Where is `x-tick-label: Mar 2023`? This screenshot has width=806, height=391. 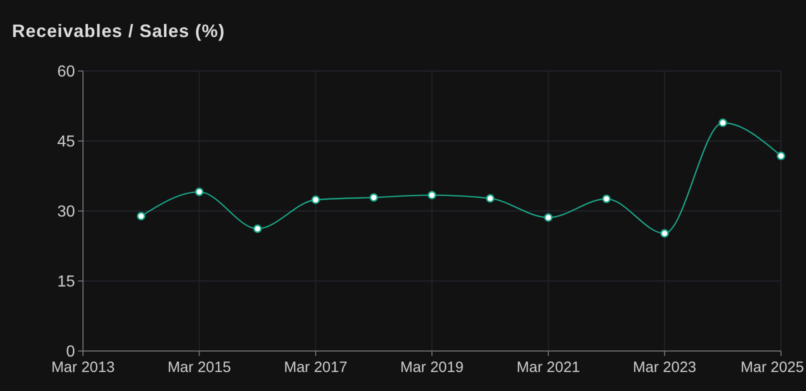
x-tick-label: Mar 2023 is located at coordinates (664, 367).